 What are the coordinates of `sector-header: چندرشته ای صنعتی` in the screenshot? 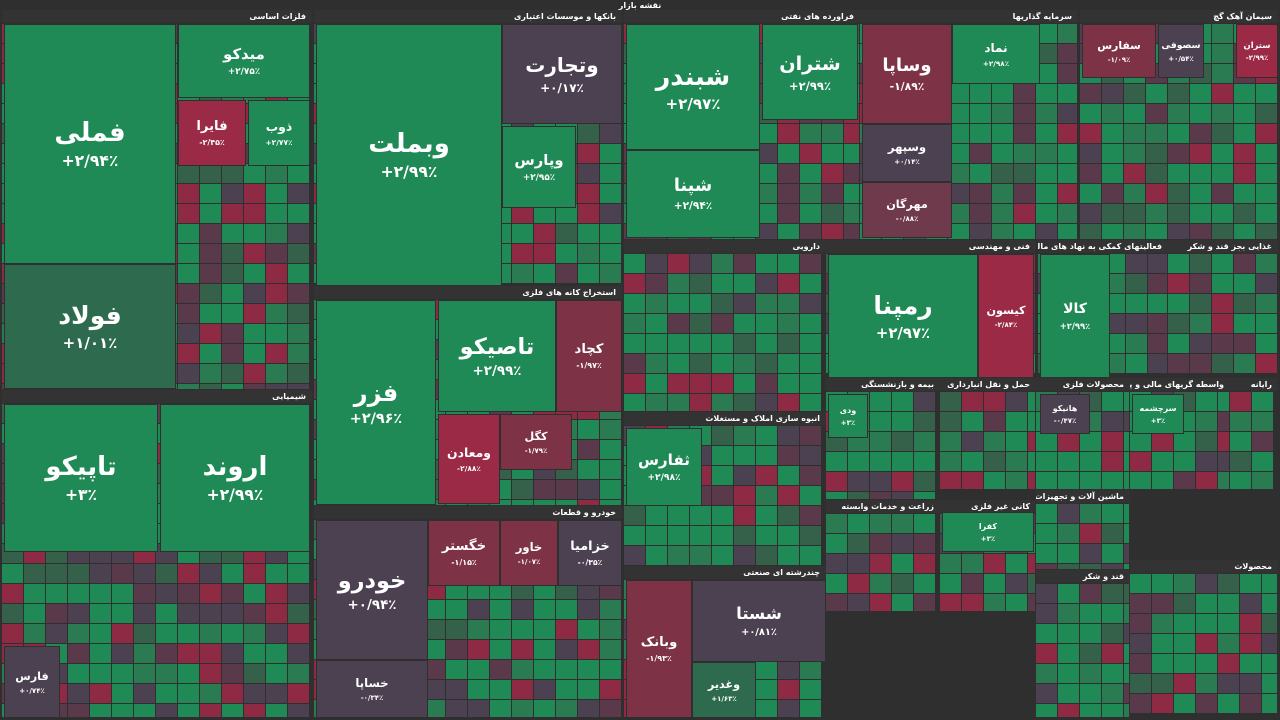 It's located at (725, 572).